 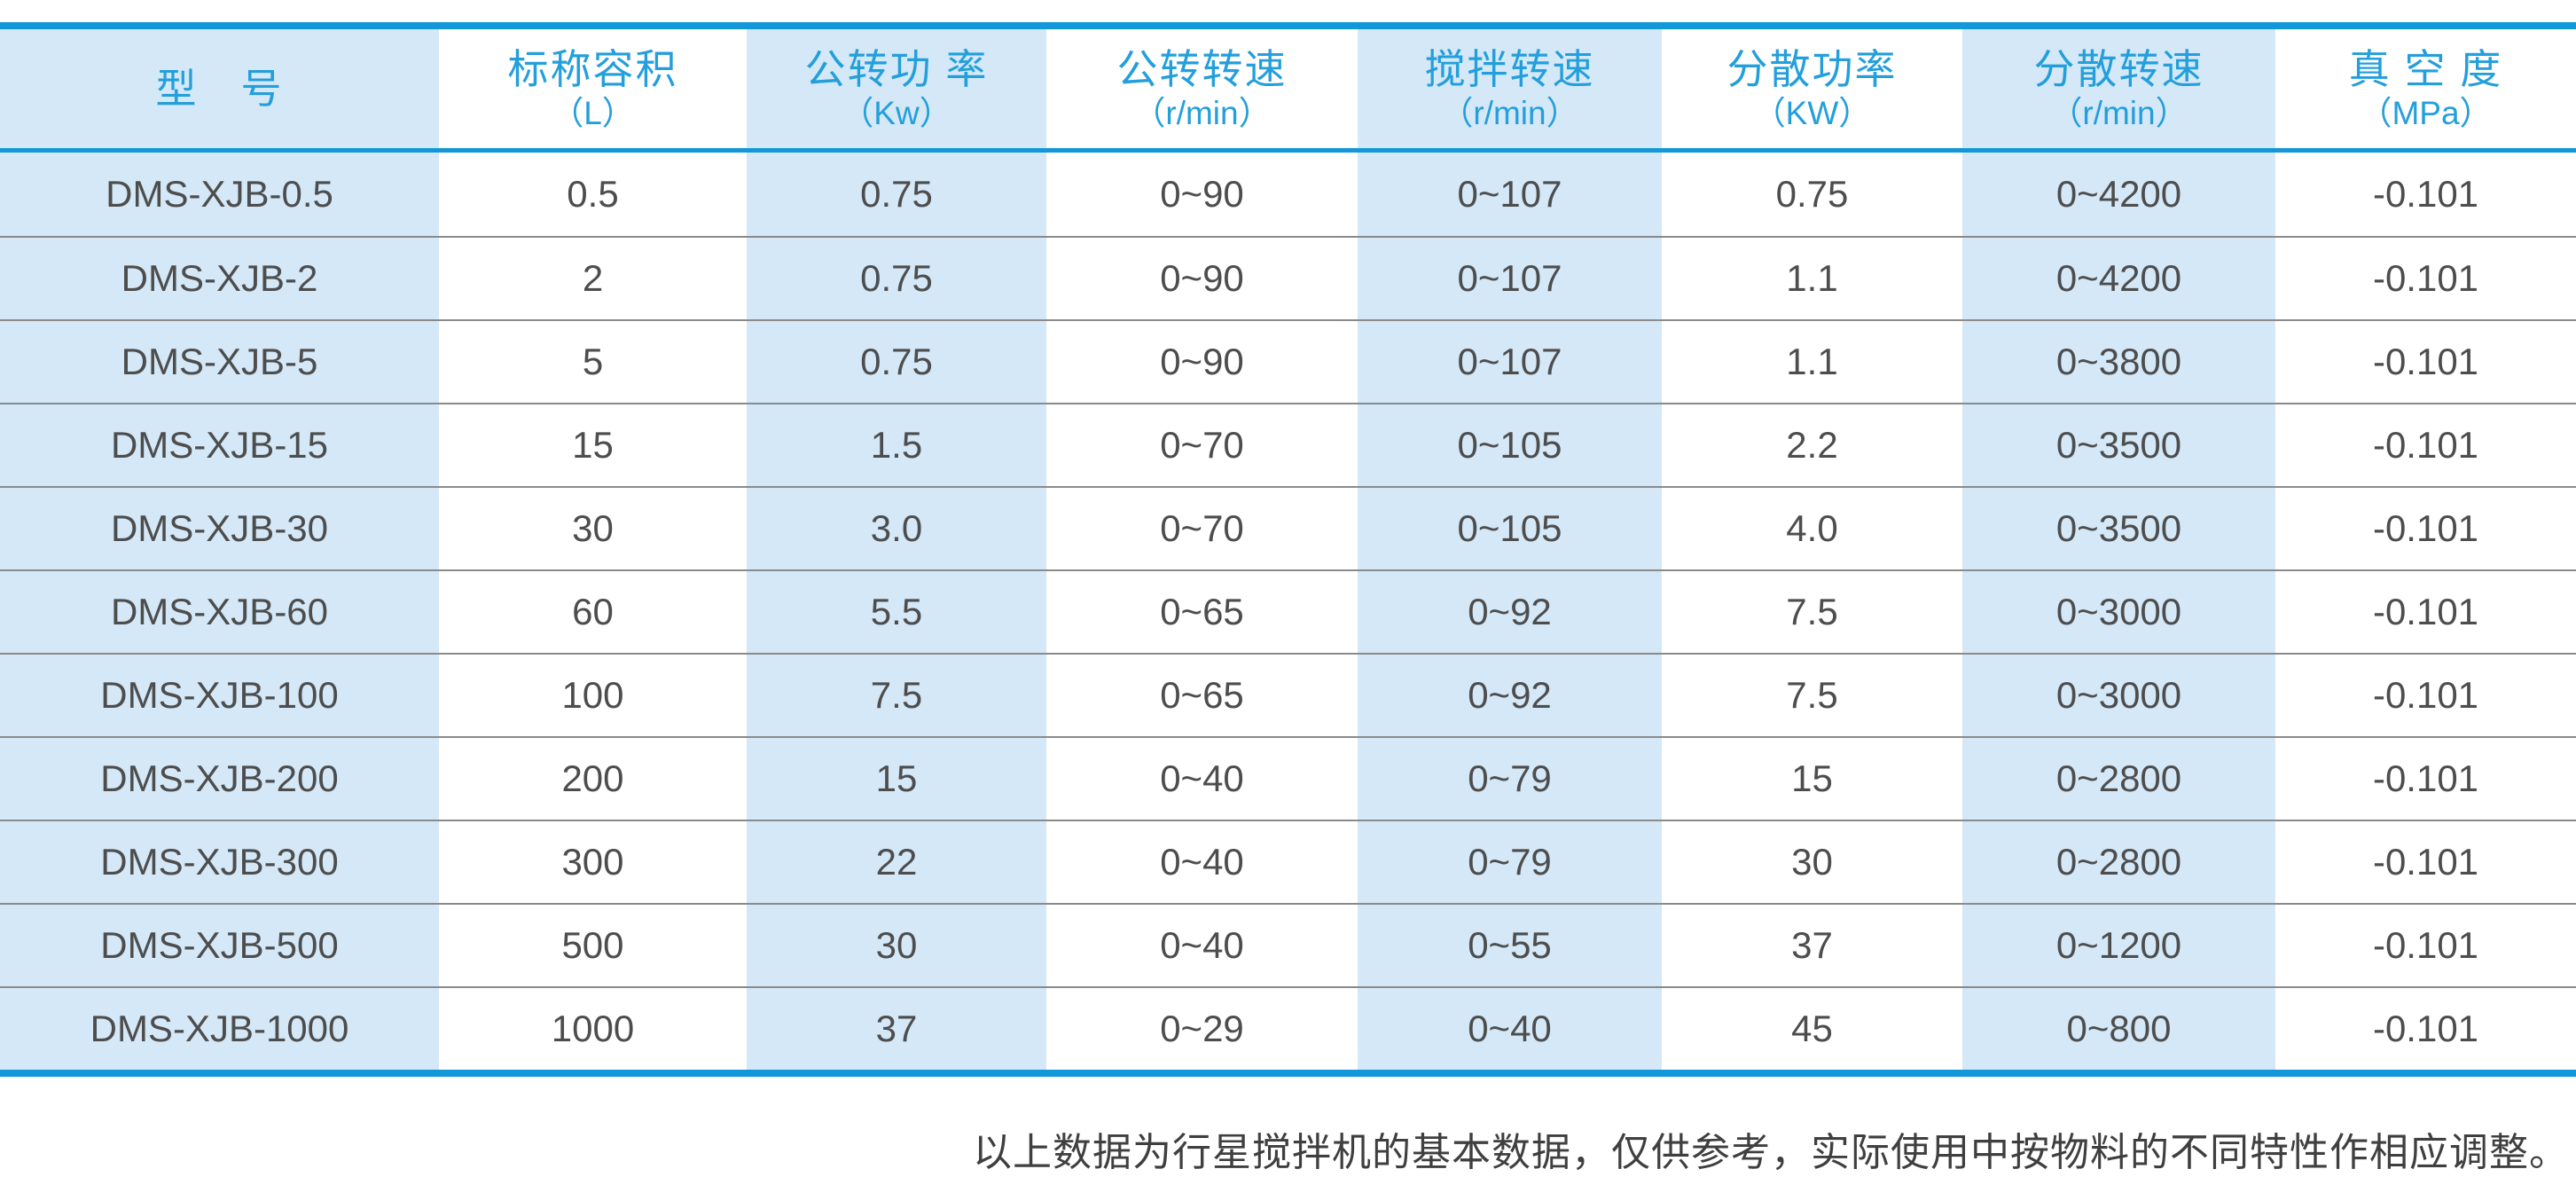 I want to click on column-title: 型 号, so click(x=219, y=88).